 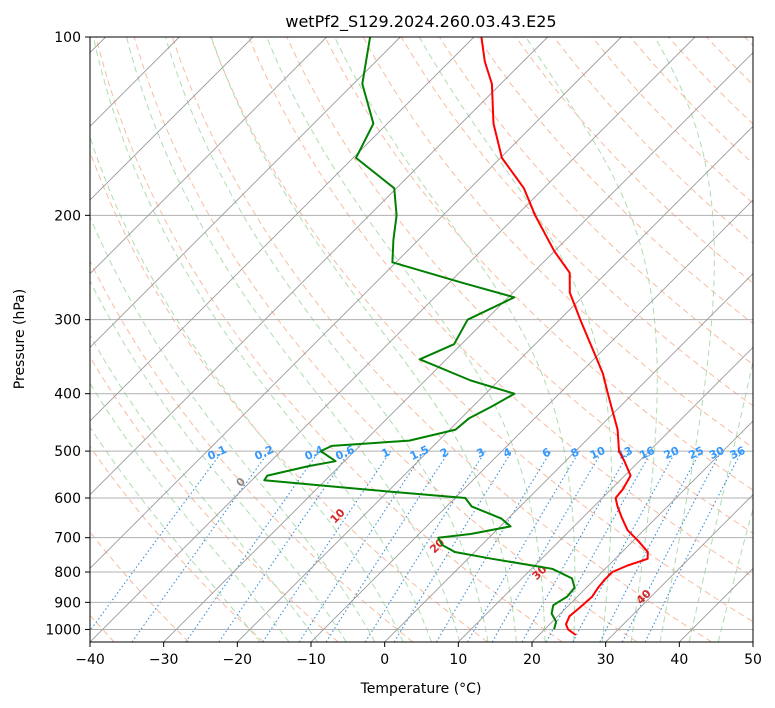 I want to click on mixing-ratio-label: 10, so click(x=598, y=453).